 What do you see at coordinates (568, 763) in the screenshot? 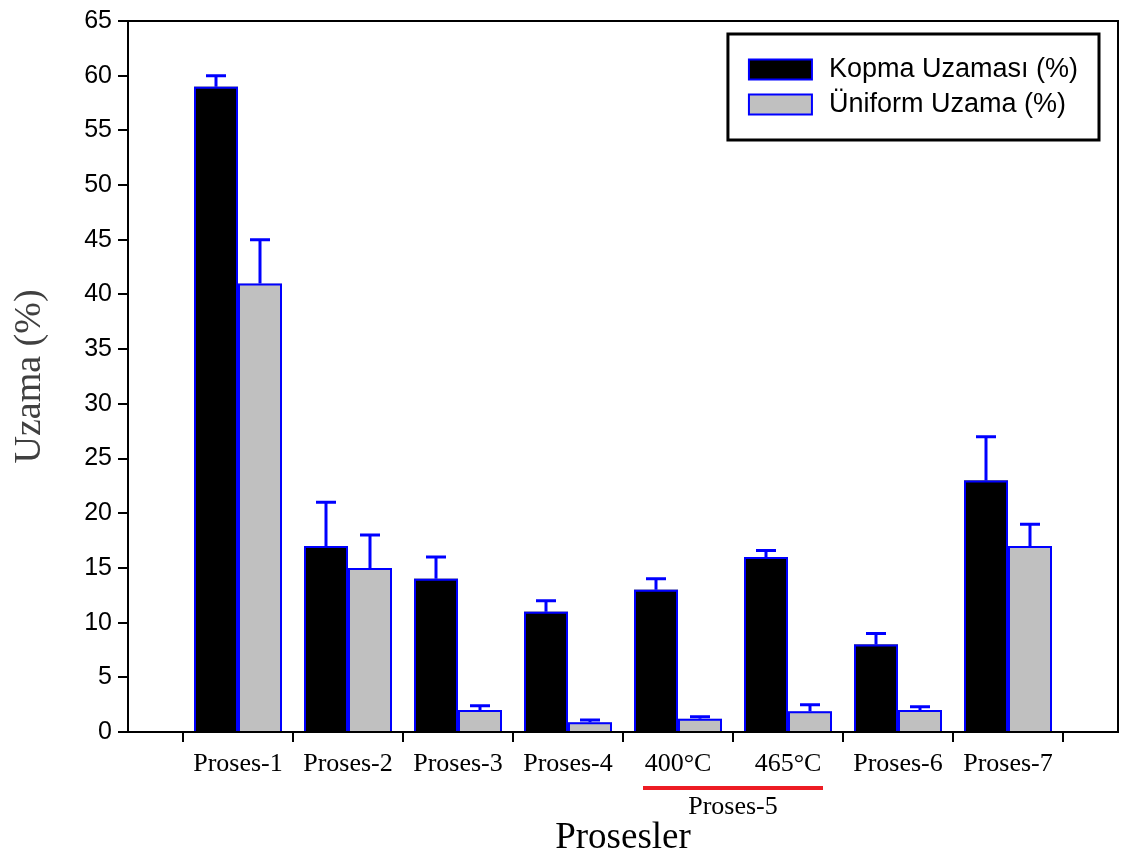
I see `x-tick-label: Proses-4` at bounding box center [568, 763].